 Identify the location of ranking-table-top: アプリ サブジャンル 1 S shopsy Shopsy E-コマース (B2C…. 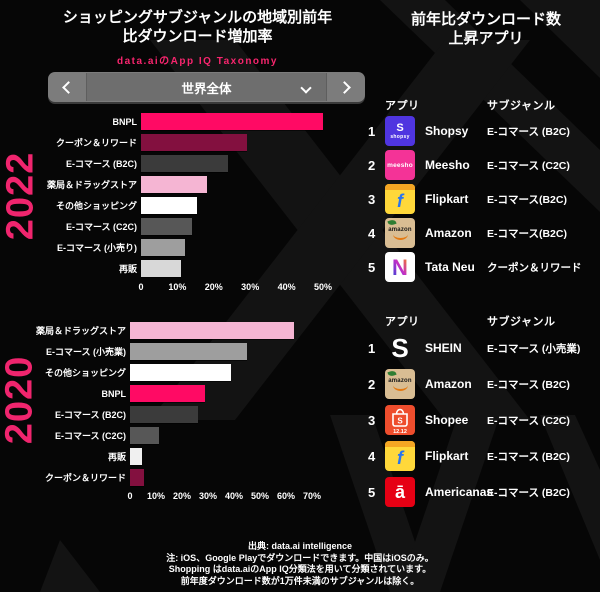
(482, 190).